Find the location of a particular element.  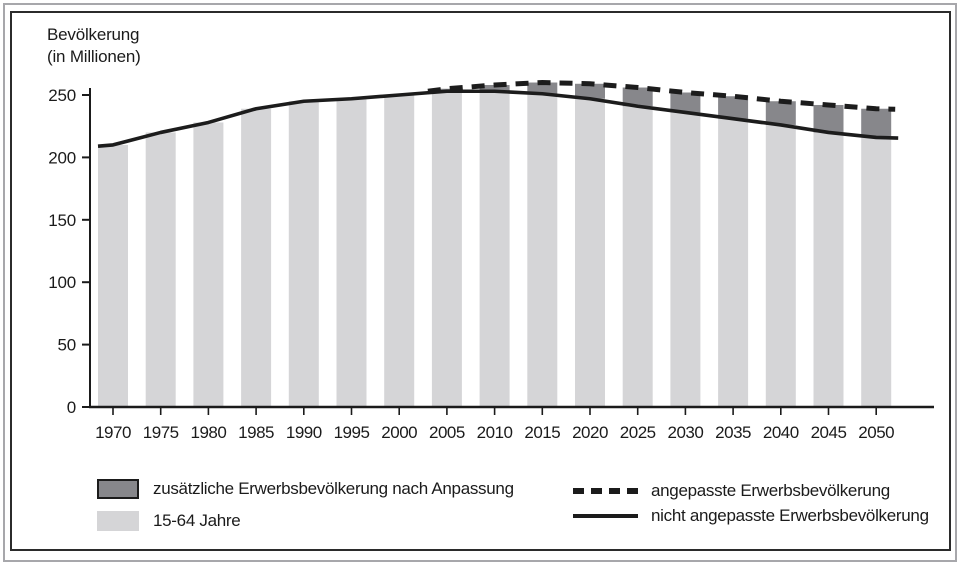

y-axis-title-line1: Bevölkerung is located at coordinates (93, 34).